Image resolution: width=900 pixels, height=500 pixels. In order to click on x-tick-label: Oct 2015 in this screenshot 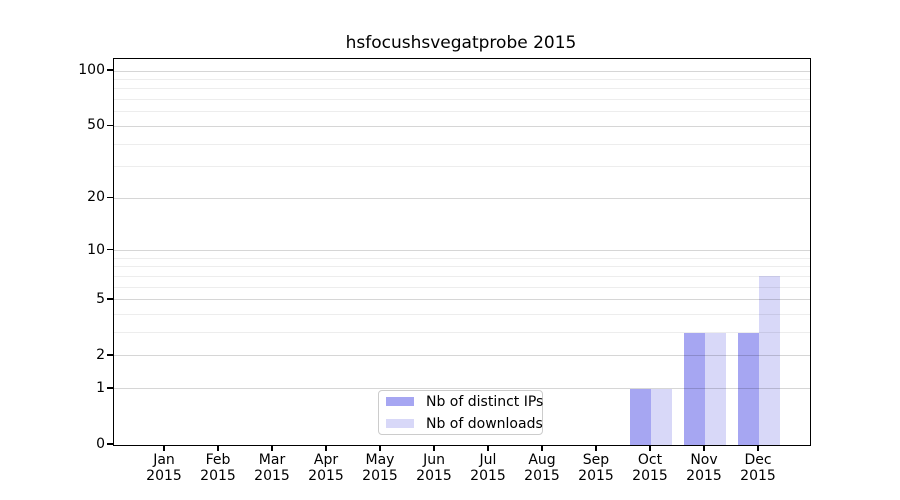, I will do `click(650, 468)`.